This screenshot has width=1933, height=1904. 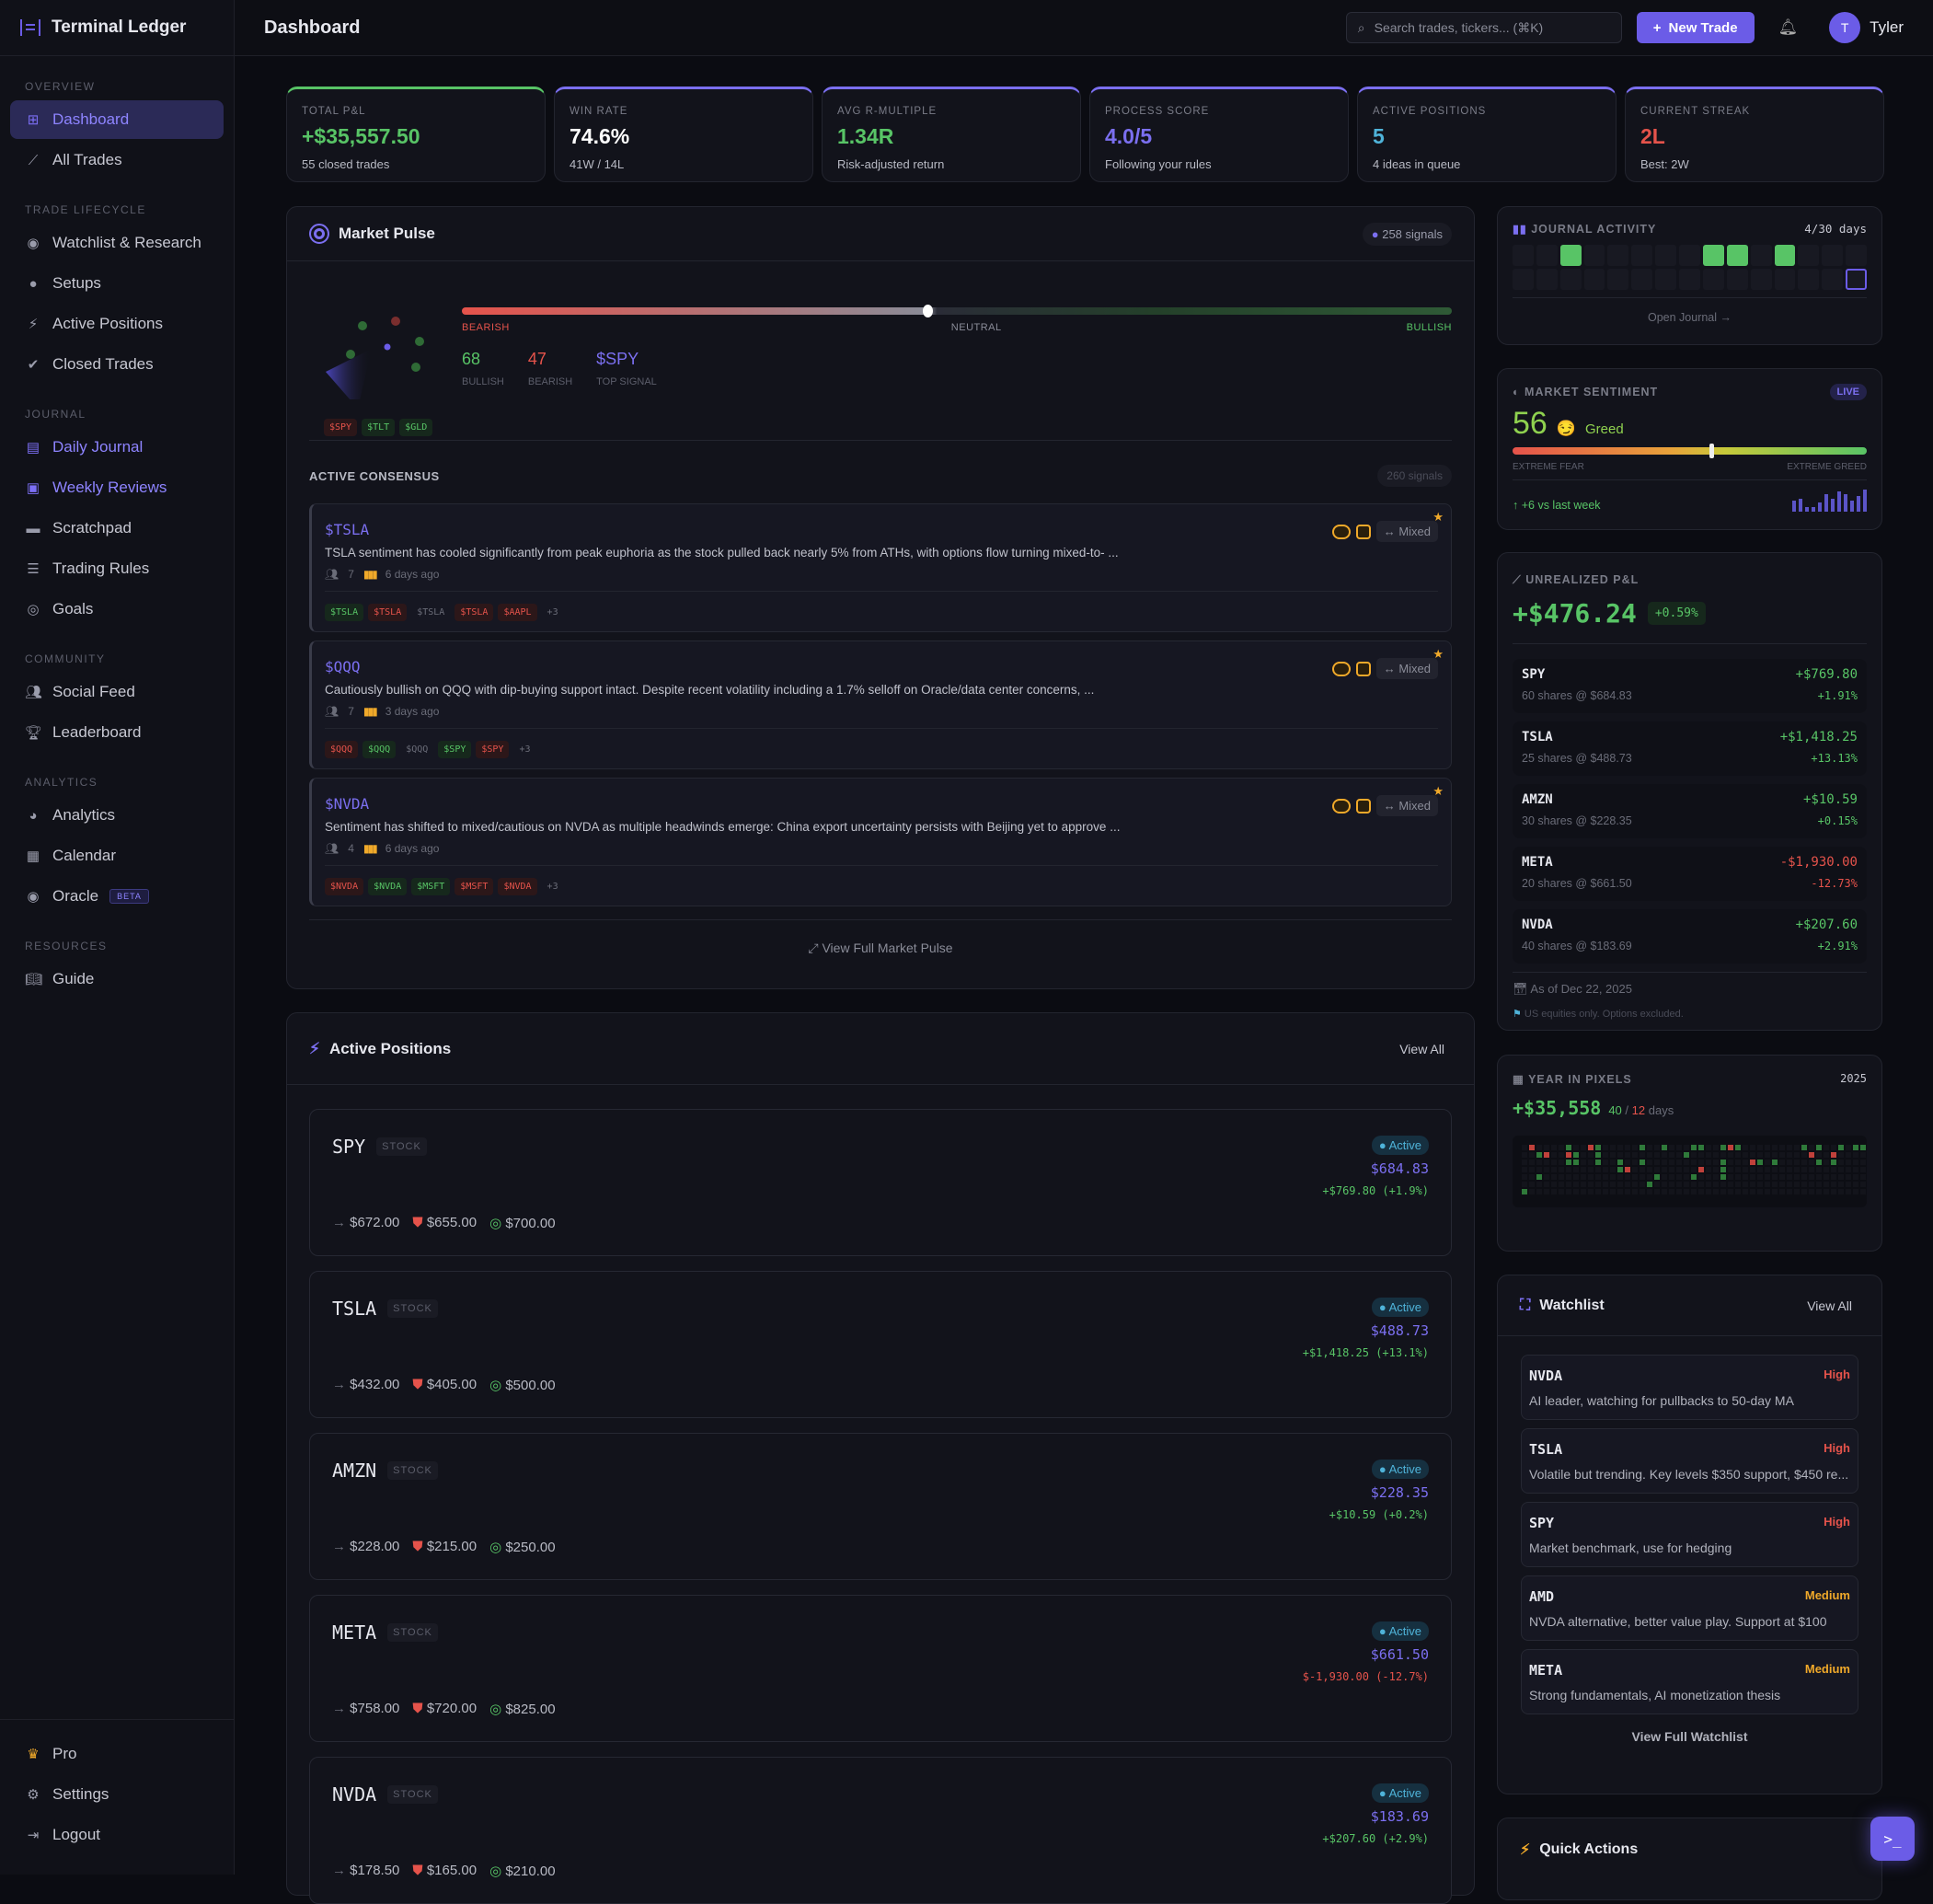 What do you see at coordinates (1421, 1048) in the screenshot?
I see `view-all-positions-link: View All` at bounding box center [1421, 1048].